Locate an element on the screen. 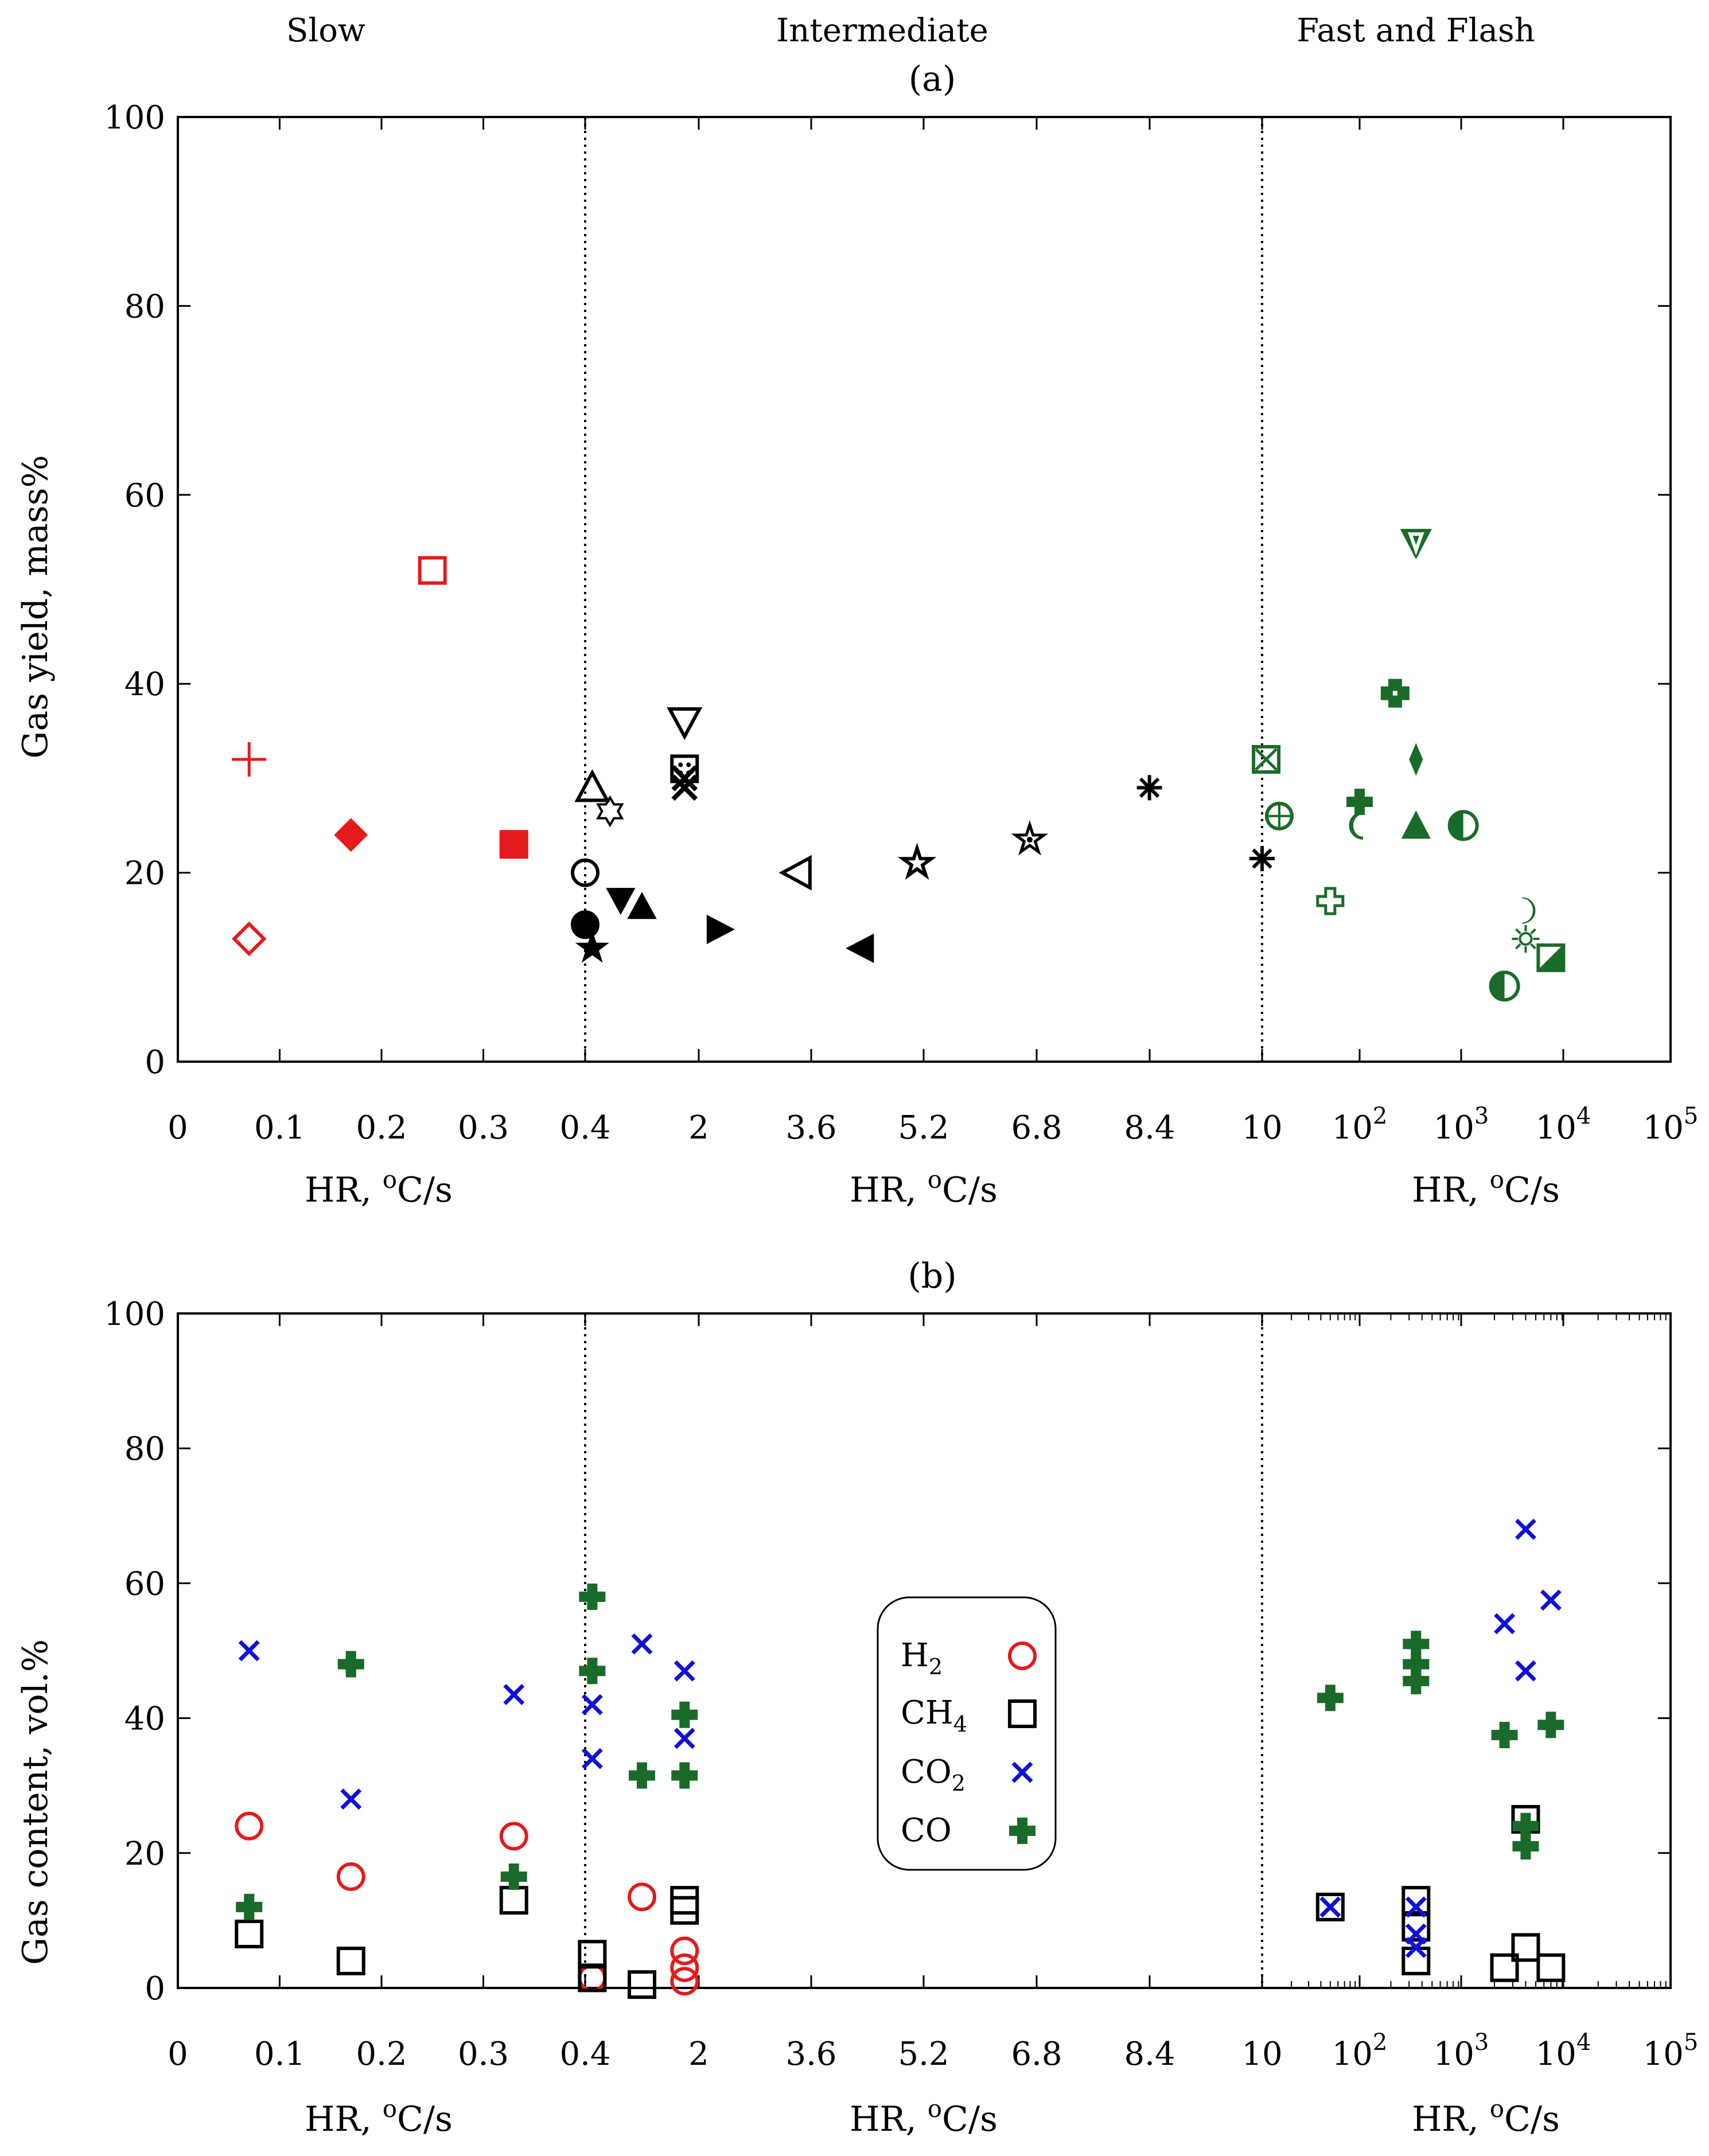  data-point-triangle-left-open is located at coordinates (795, 873).